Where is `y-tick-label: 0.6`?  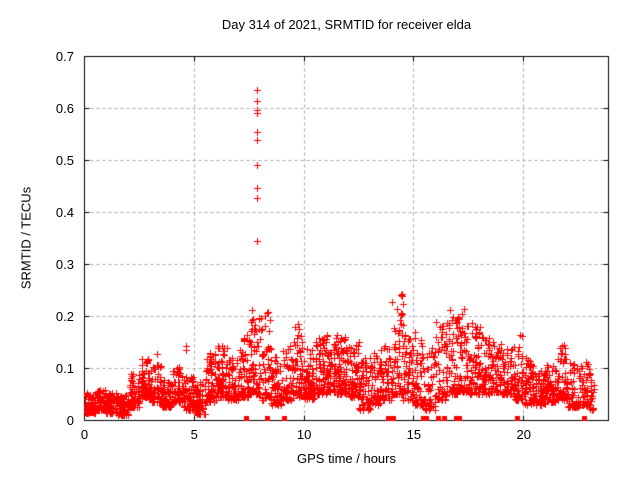 y-tick-label: 0.6 is located at coordinates (64, 108).